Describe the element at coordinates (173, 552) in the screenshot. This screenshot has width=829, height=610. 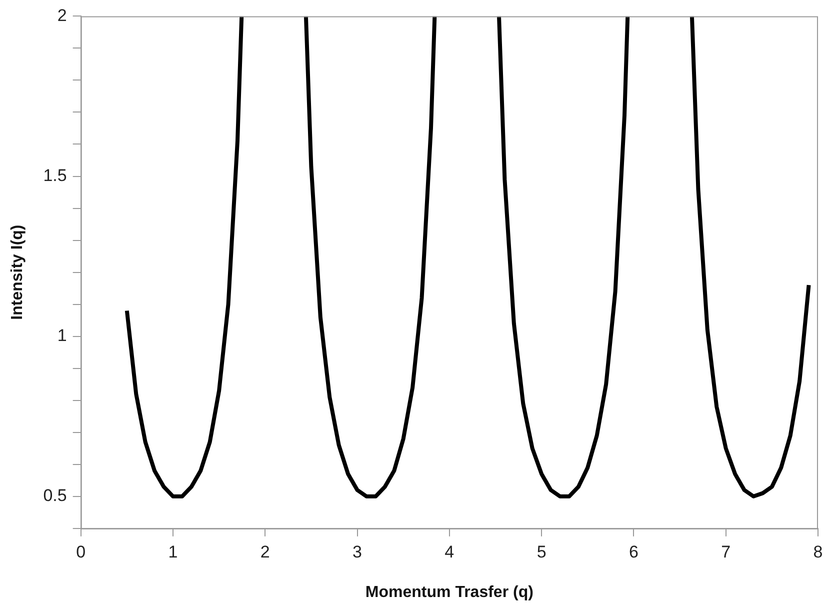
I see `x-tick-label: 1` at that location.